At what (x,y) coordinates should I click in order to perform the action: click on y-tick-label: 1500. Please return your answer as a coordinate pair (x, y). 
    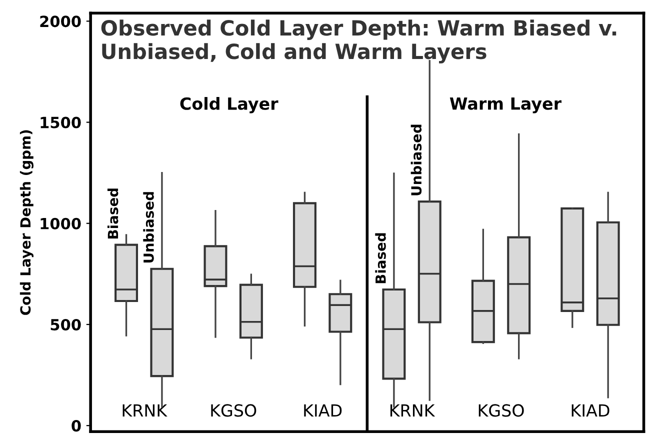
    Looking at the image, I should click on (60, 122).